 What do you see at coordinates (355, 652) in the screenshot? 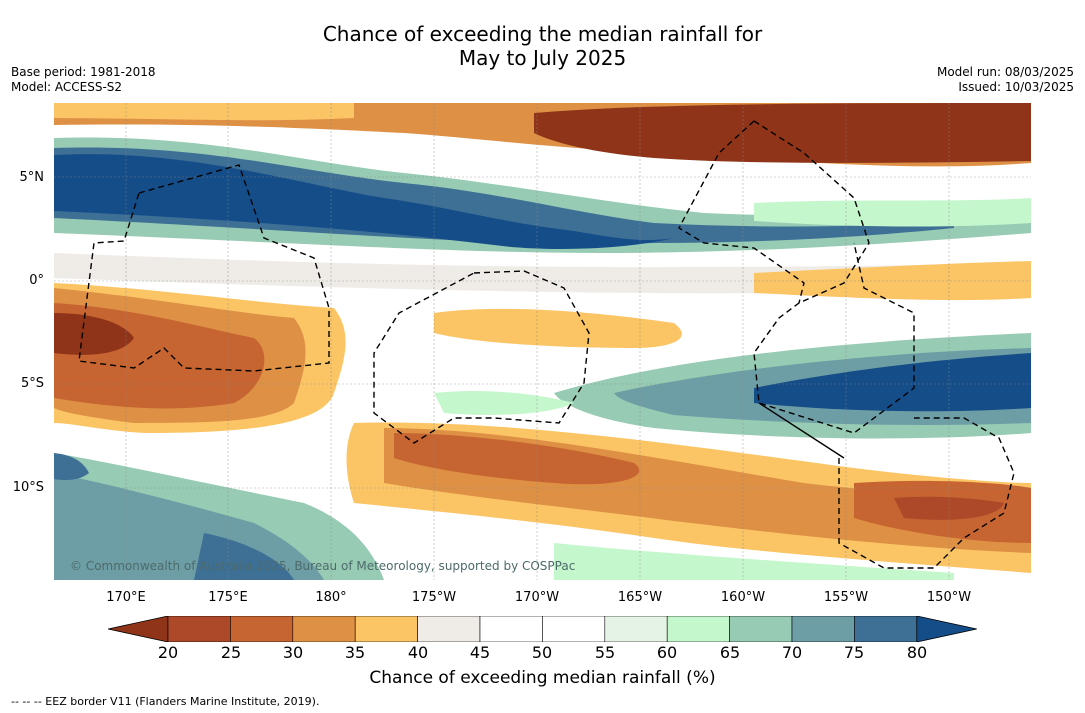
I see `colorbar-tick: 35` at bounding box center [355, 652].